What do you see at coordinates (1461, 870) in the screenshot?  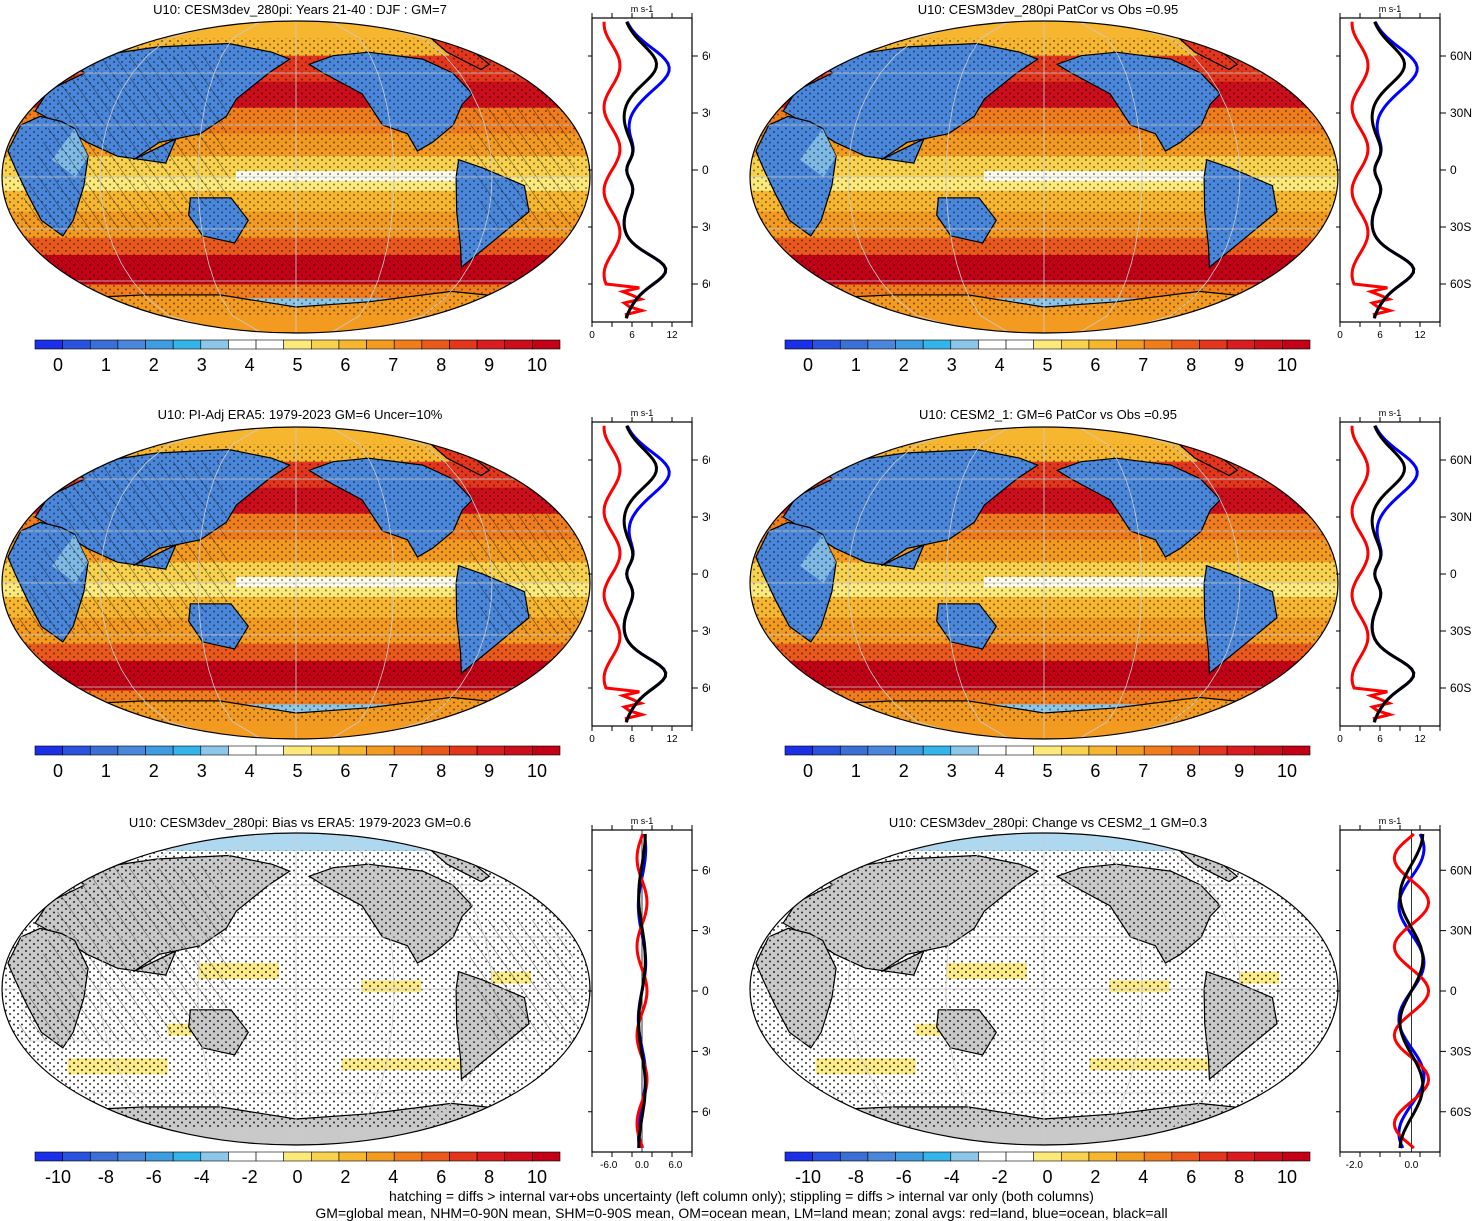 I see `zonal-lat-tick-label: 60N` at bounding box center [1461, 870].